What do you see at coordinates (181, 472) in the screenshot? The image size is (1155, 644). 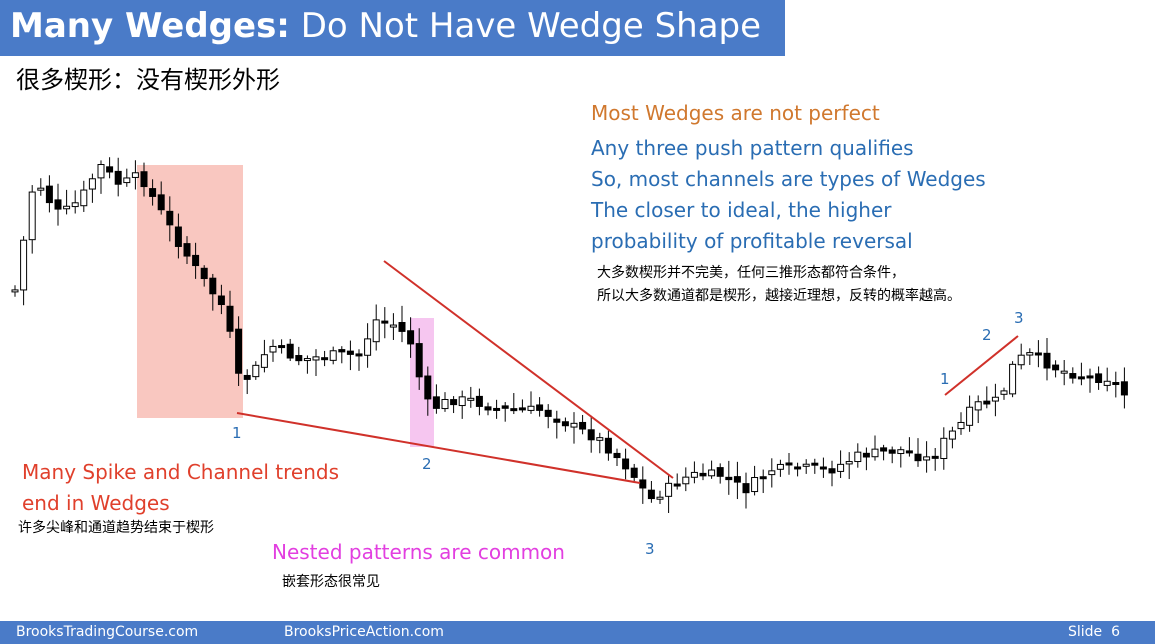 I see `note: Many Spike and Channel trends` at bounding box center [181, 472].